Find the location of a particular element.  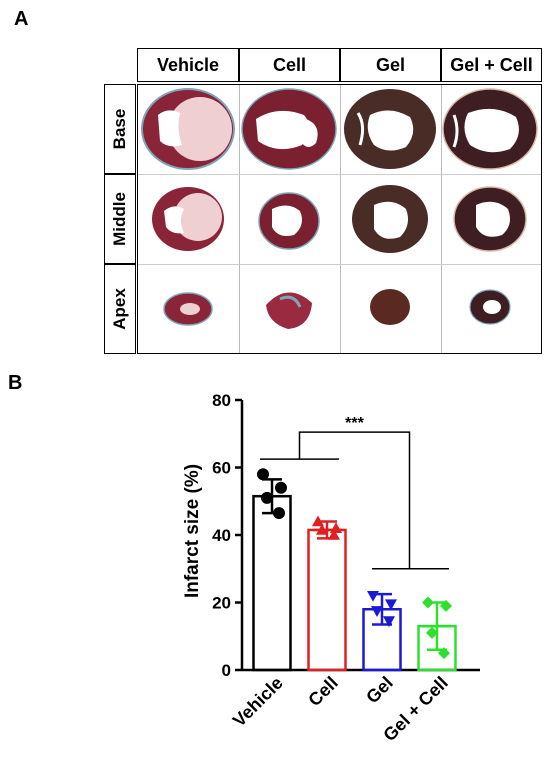

heart-section-cell-middle is located at coordinates (289, 221).